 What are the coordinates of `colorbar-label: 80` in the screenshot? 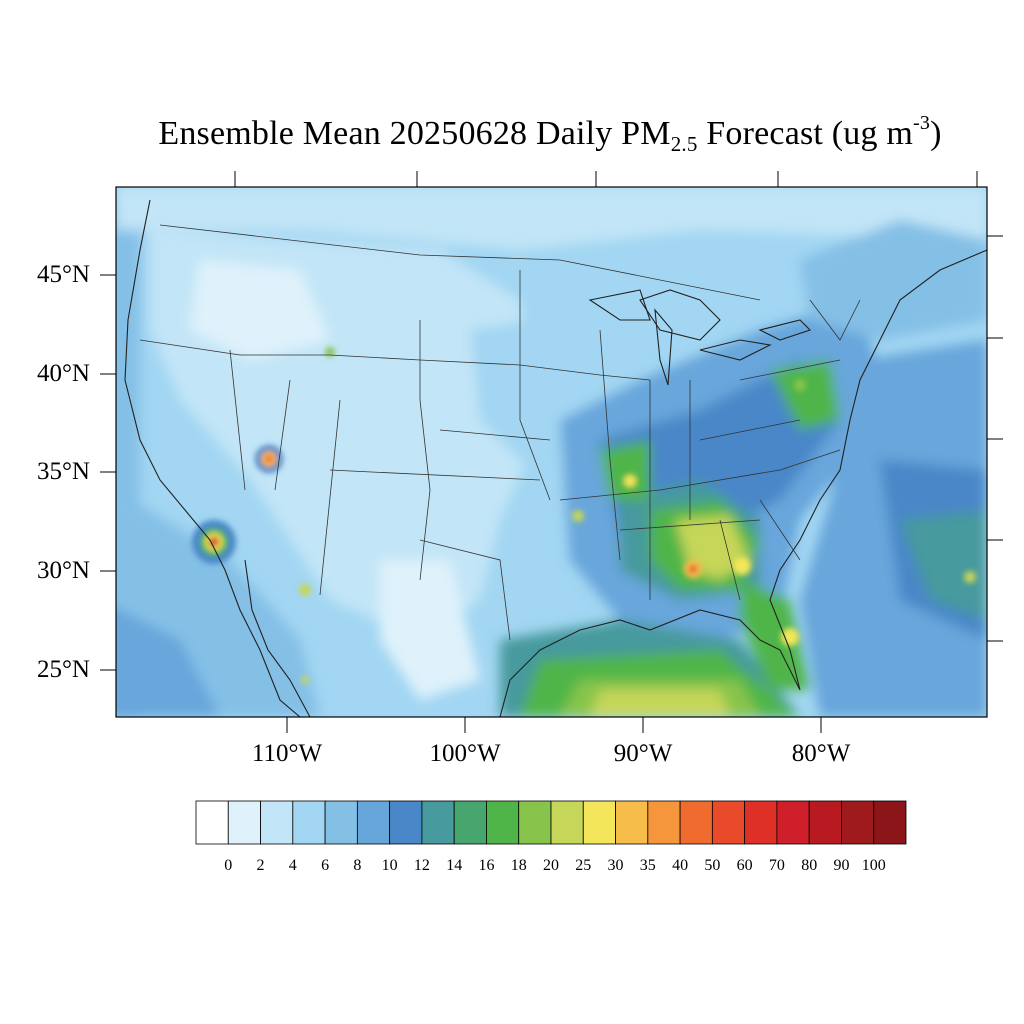 It's located at (809, 865).